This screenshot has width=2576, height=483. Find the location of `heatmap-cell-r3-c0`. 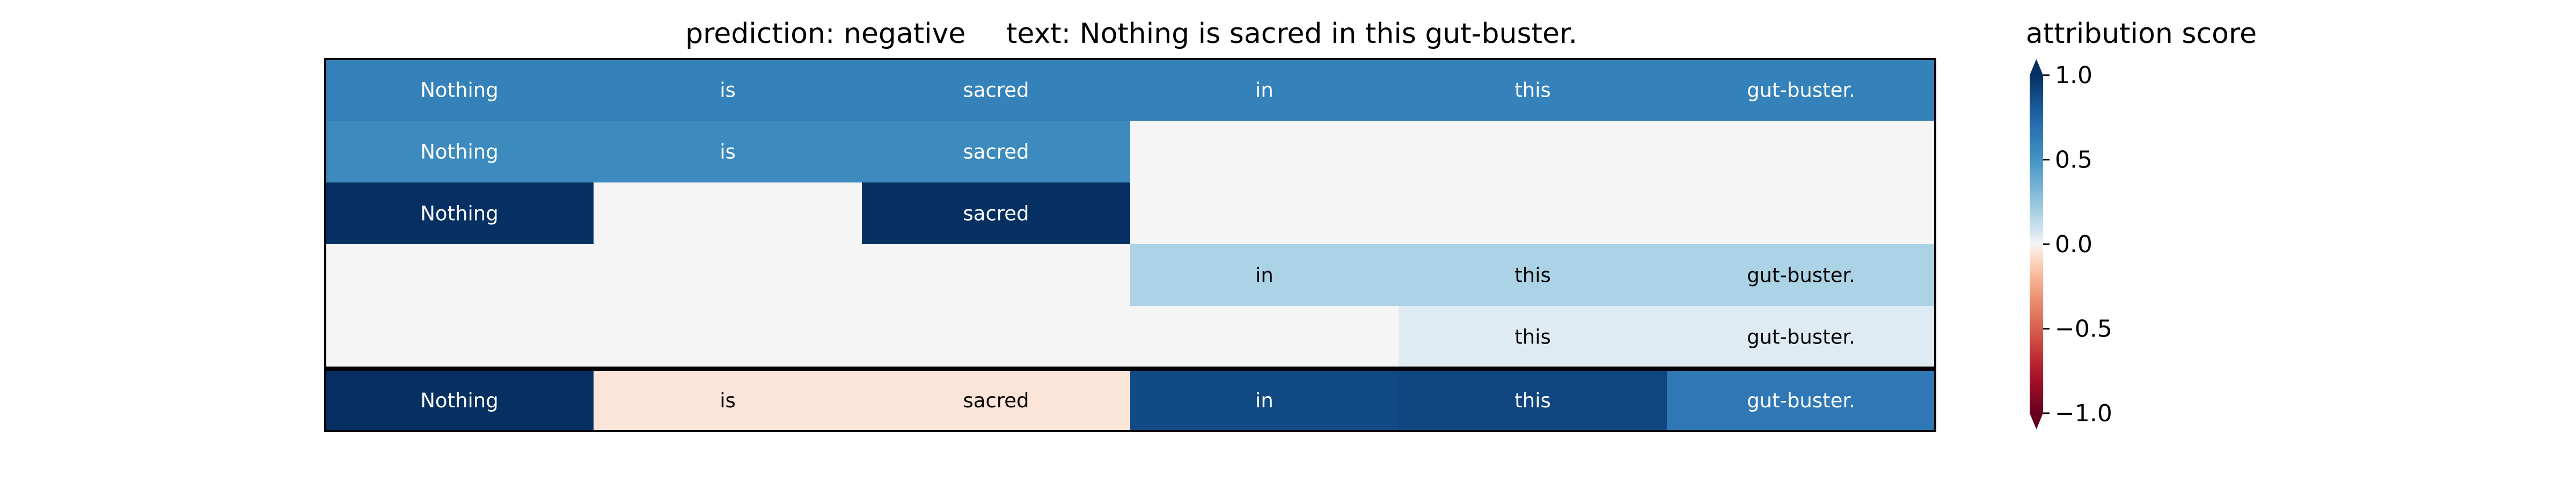

heatmap-cell-r3-c0 is located at coordinates (459, 275).